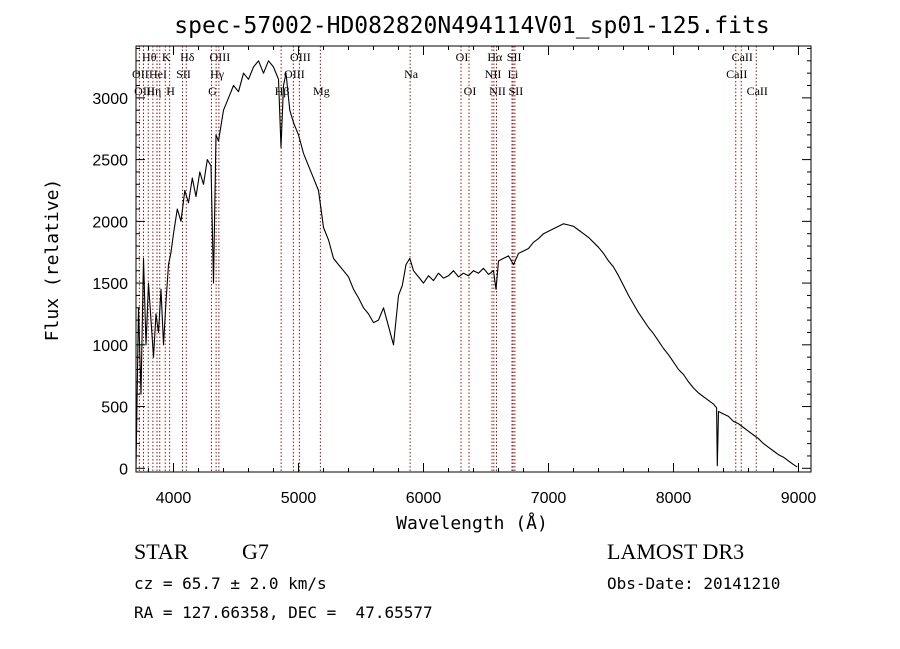 The image size is (900, 649). What do you see at coordinates (282, 91) in the screenshot?
I see `line-marker-label: Hβ` at bounding box center [282, 91].